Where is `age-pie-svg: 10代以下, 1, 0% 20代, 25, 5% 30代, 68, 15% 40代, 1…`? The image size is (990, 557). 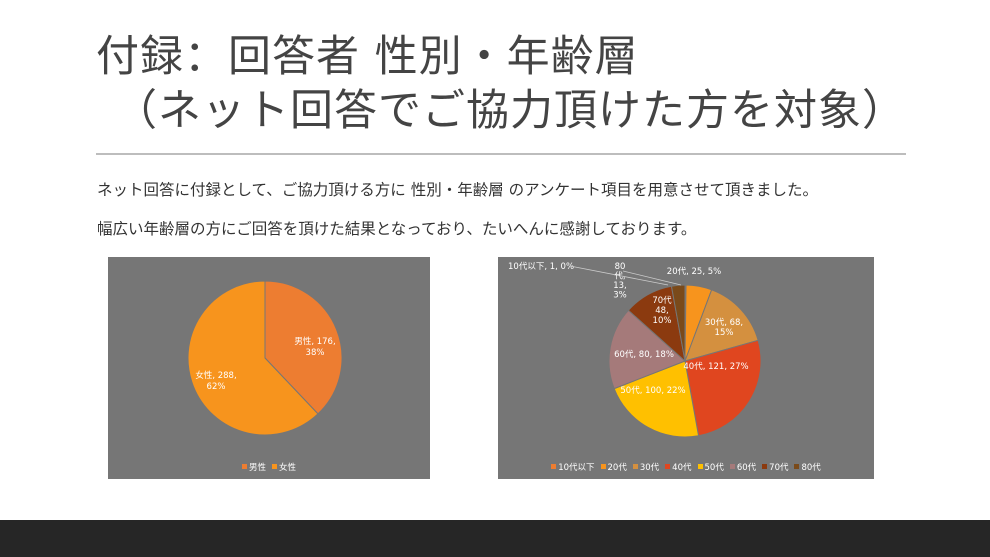
age-pie-svg: 10代以下, 1, 0% 20代, 25, 5% 30代, 68, 15% 40代, 1… is located at coordinates (635, 349).